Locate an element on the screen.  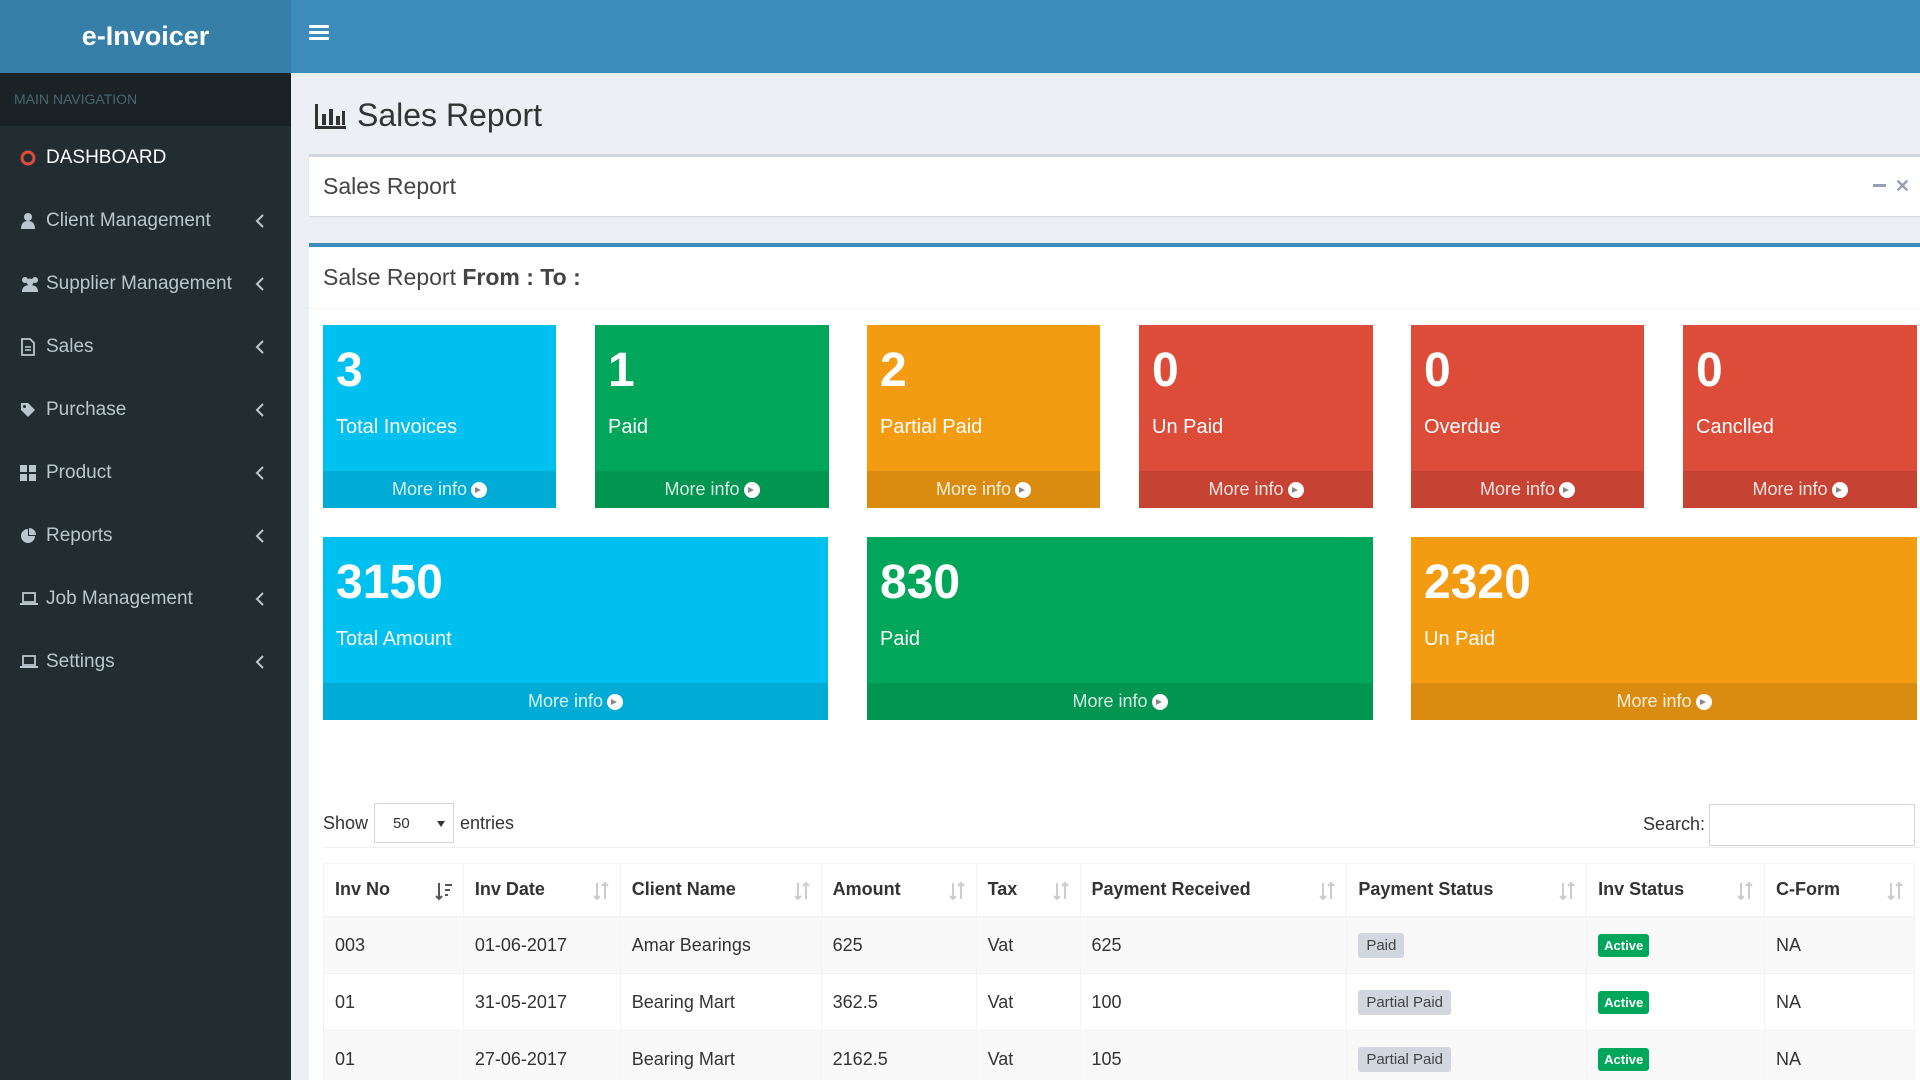
cell-inv-no: 003 is located at coordinates (393, 945).